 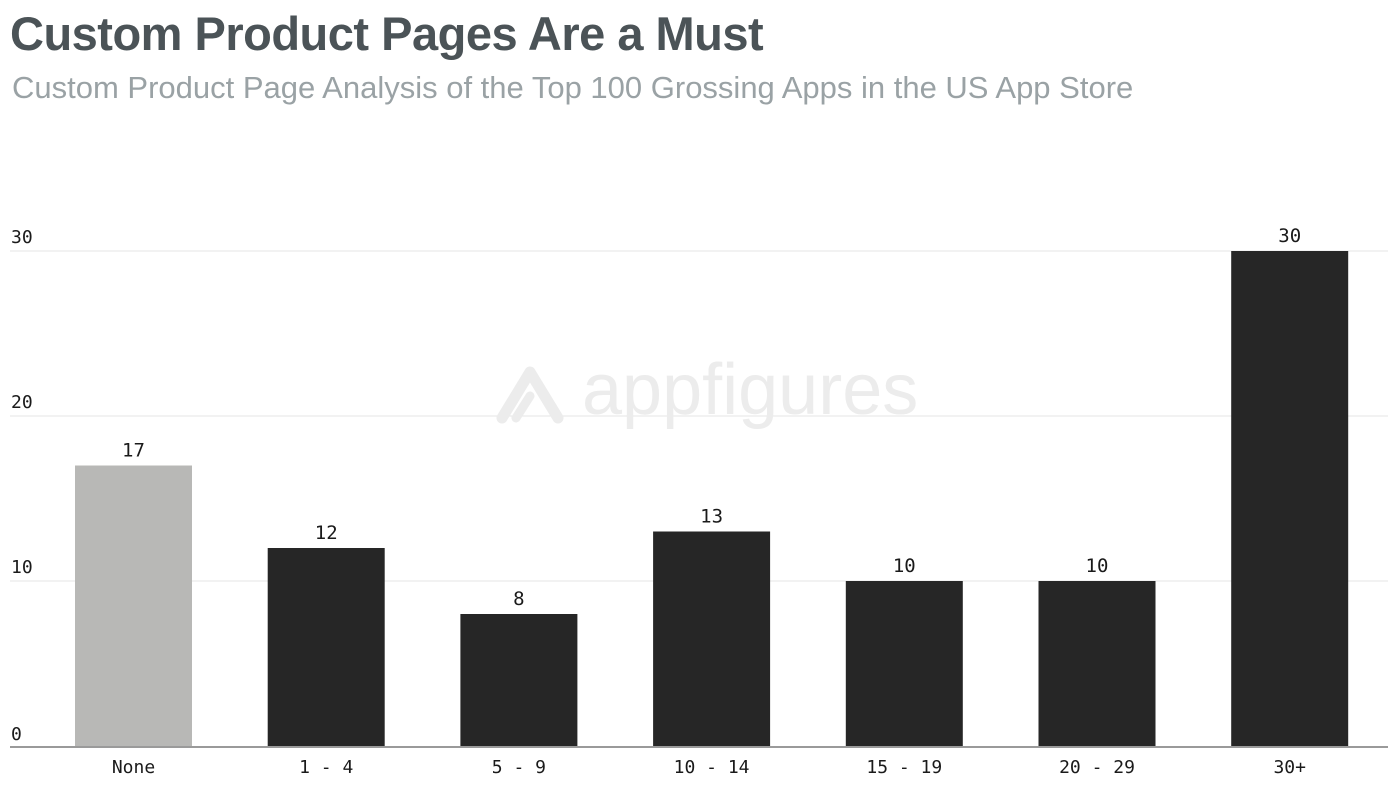 I want to click on y-tick-label-0: 0, so click(x=16, y=734).